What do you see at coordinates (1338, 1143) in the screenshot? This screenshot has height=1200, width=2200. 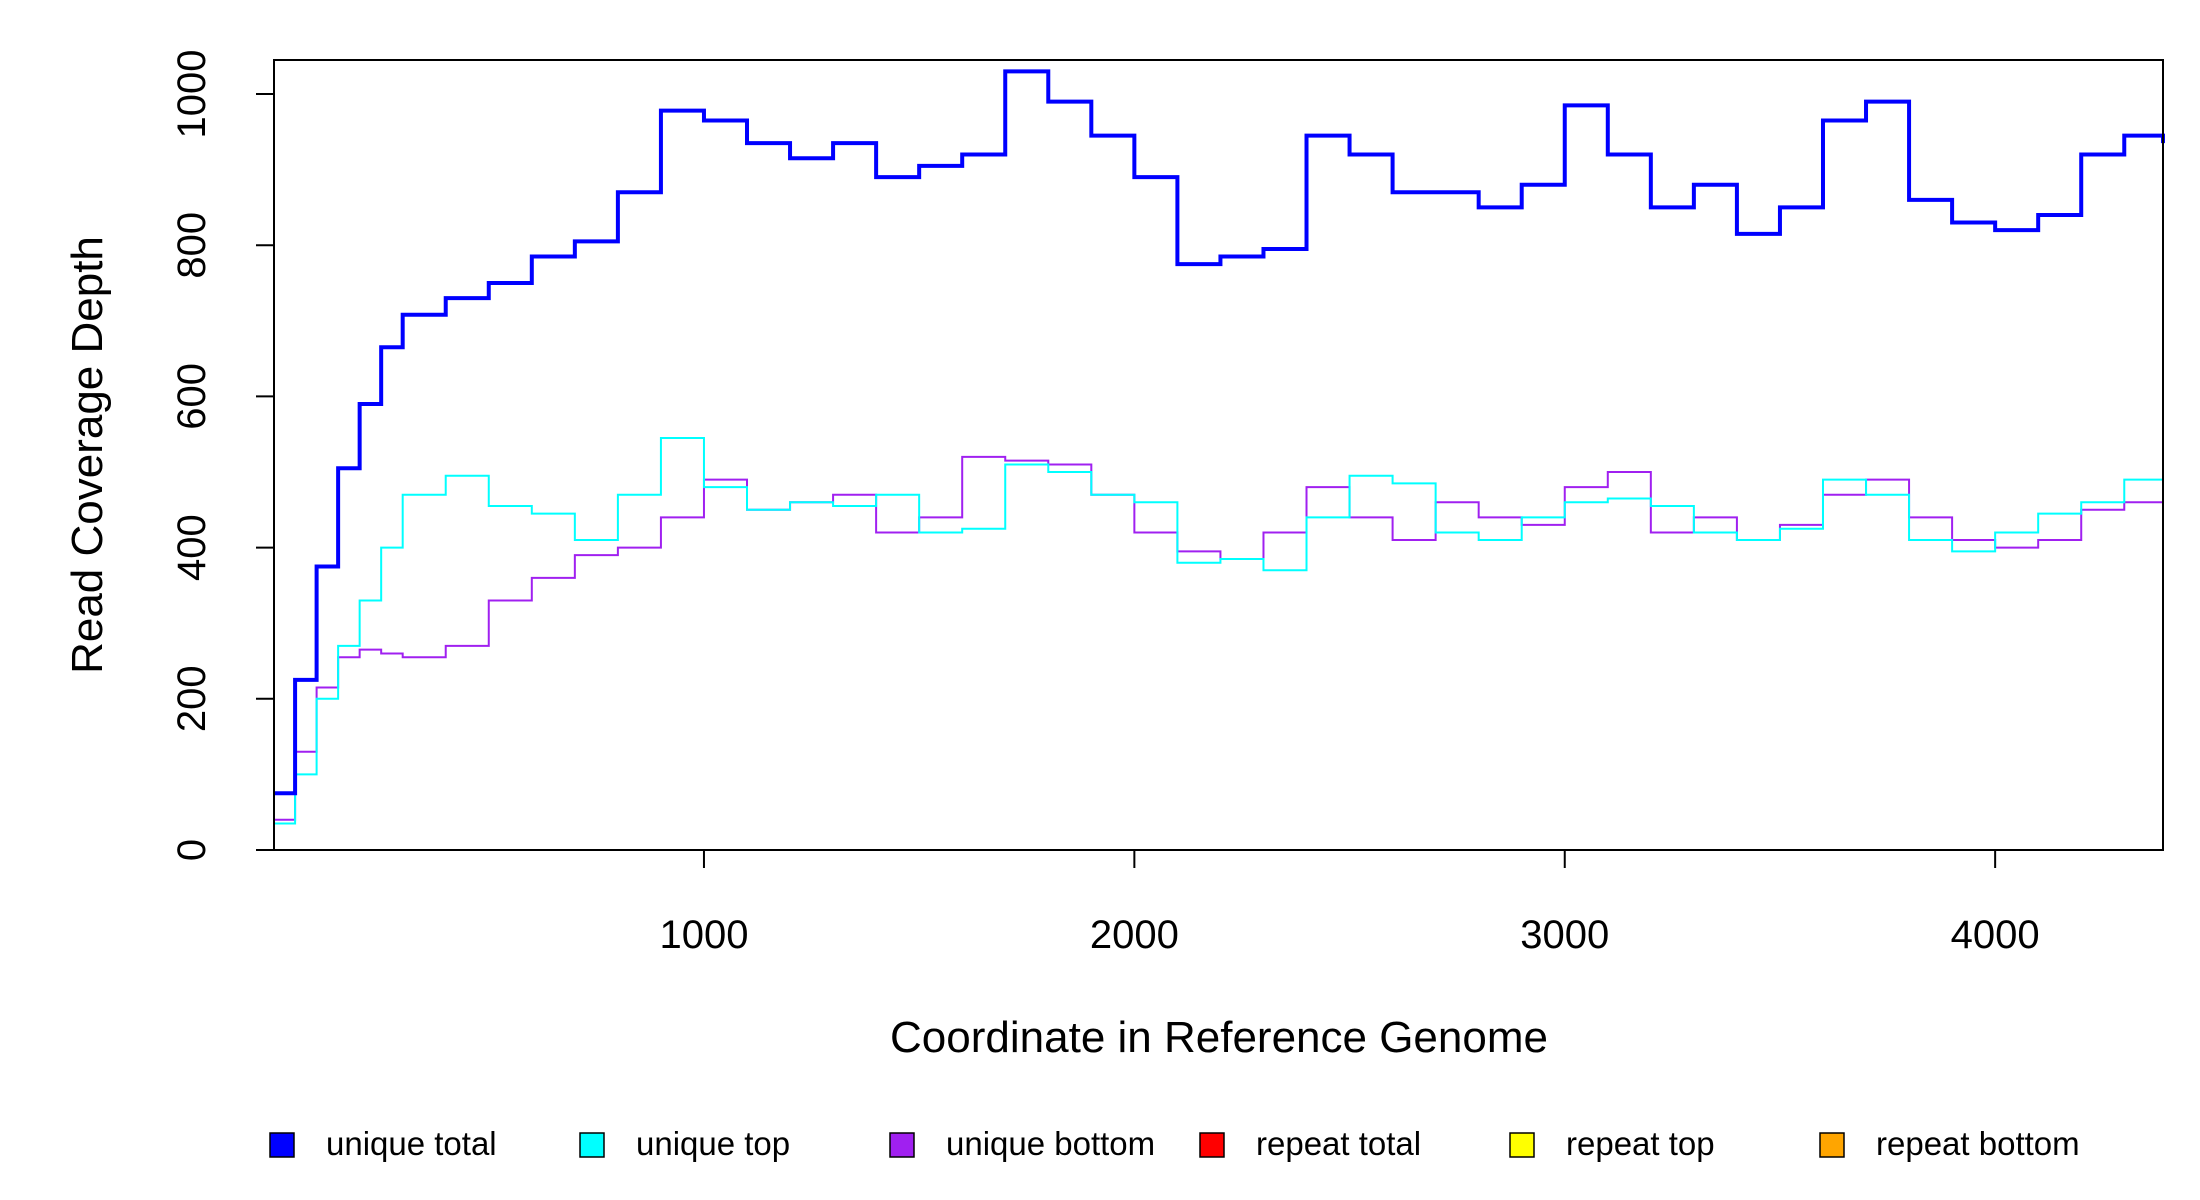 I see `legend-label: repeat total` at bounding box center [1338, 1143].